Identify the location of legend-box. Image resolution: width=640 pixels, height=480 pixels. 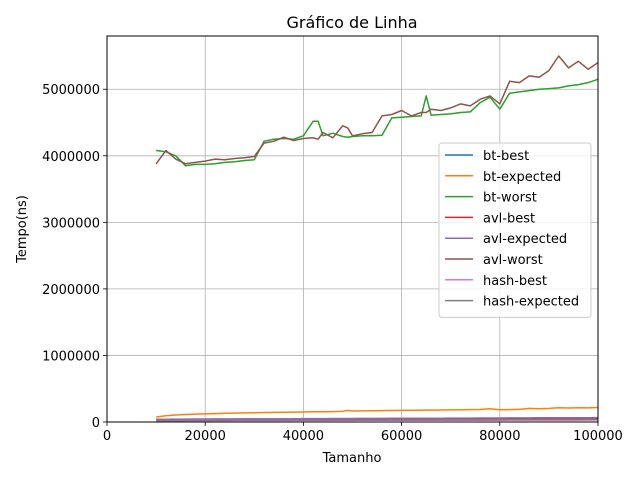
(515, 230).